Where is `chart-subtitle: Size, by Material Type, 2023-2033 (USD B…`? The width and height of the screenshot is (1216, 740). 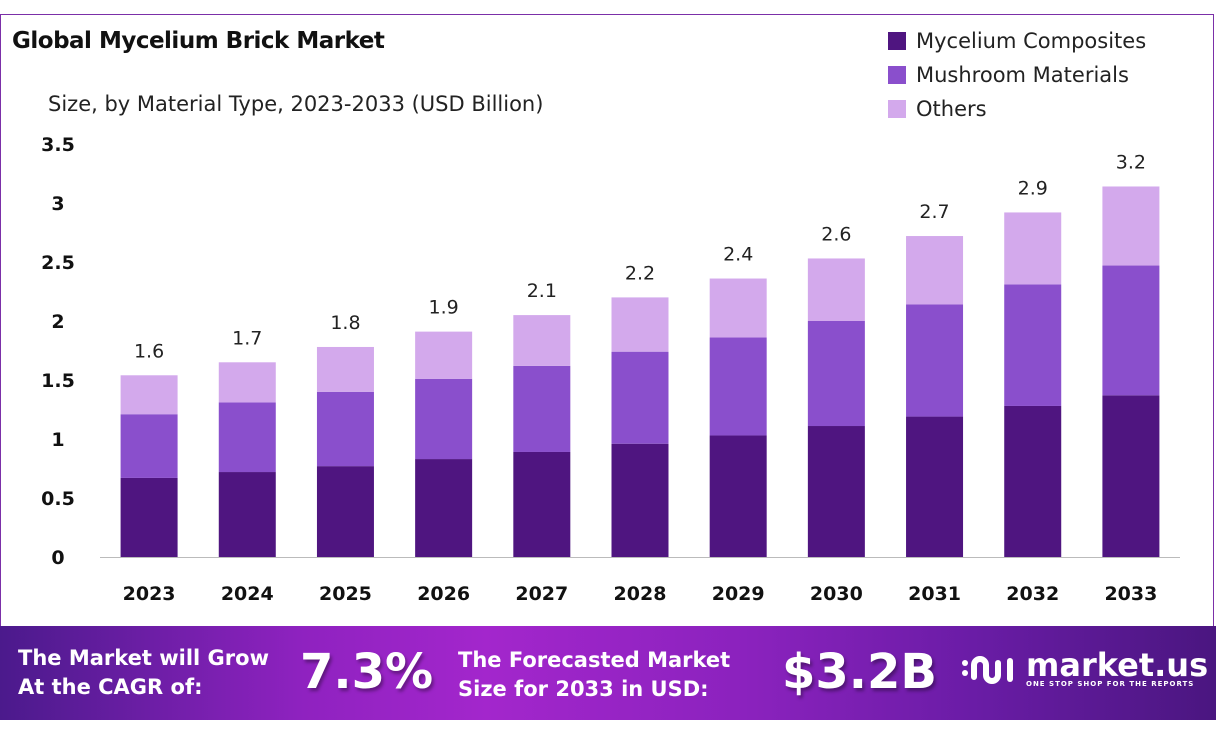 chart-subtitle: Size, by Material Type, 2023-2033 (USD B… is located at coordinates (296, 104).